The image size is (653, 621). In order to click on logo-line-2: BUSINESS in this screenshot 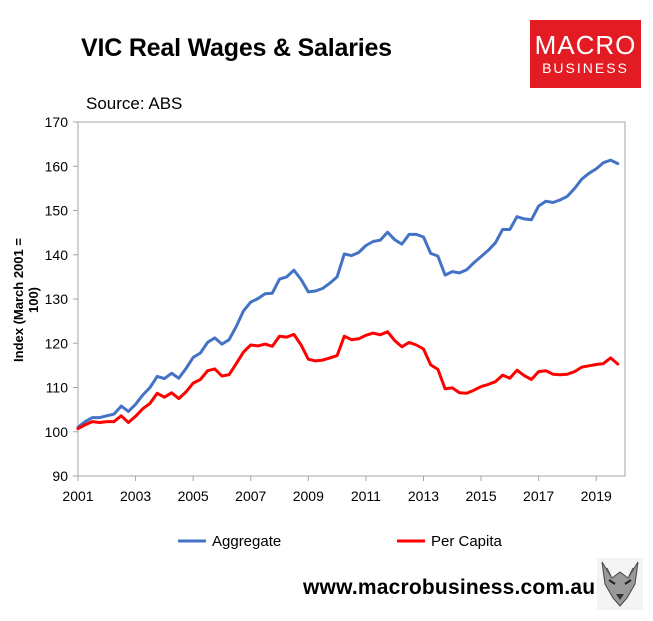, I will do `click(585, 68)`.